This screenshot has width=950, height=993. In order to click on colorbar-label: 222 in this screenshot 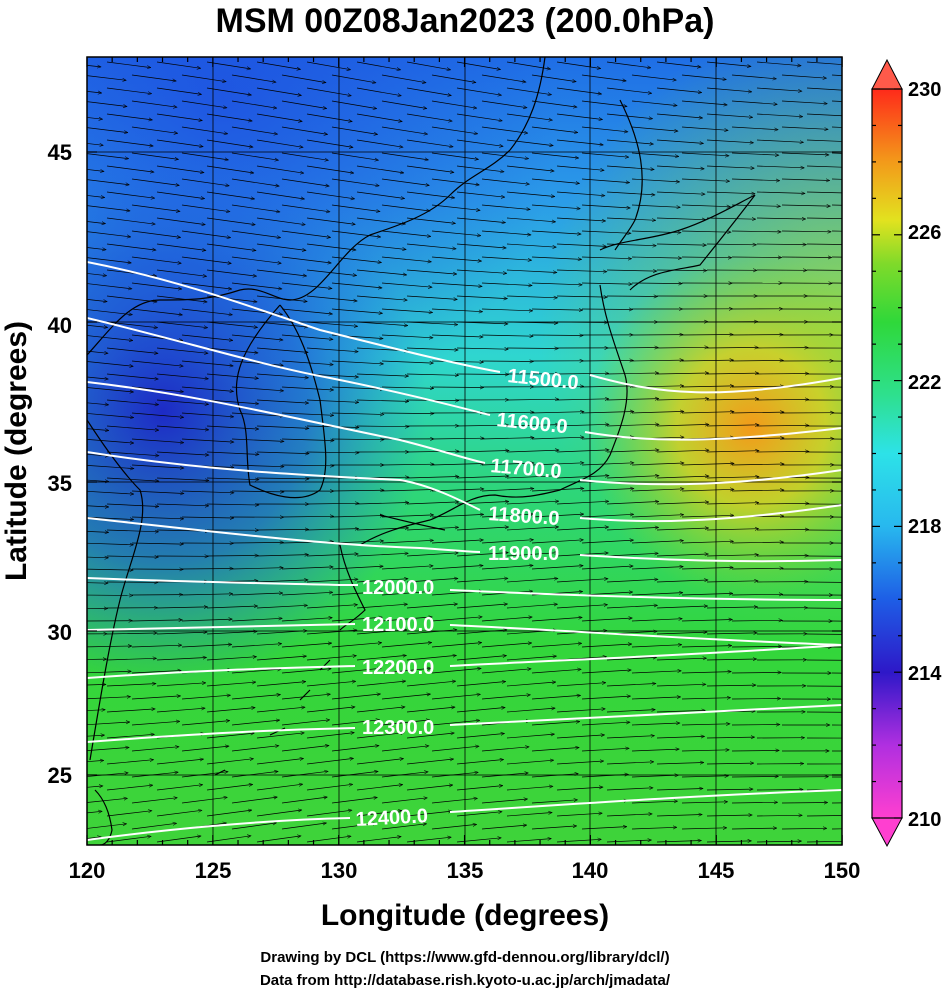, I will do `click(924, 383)`.